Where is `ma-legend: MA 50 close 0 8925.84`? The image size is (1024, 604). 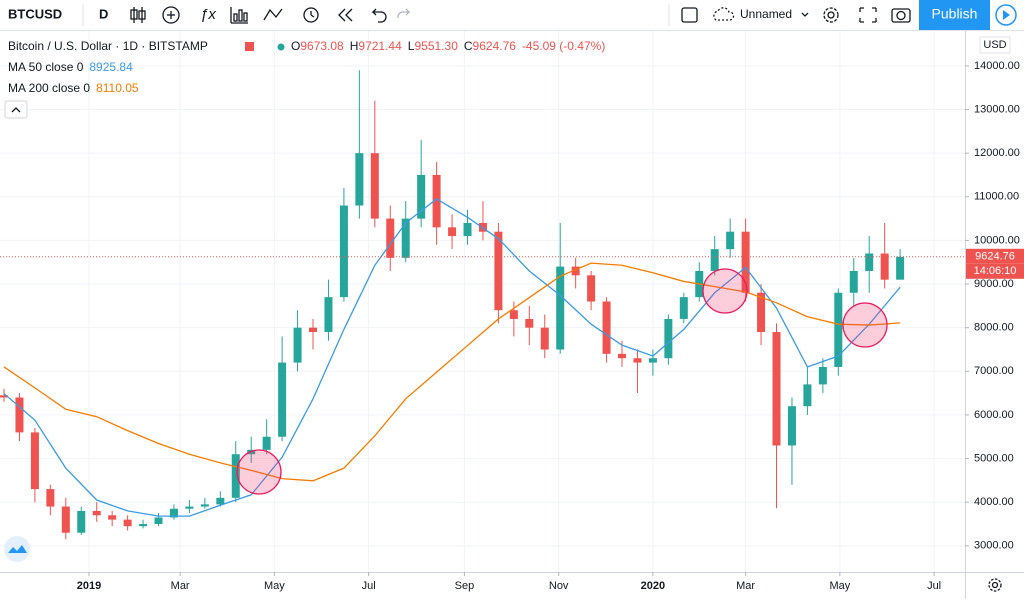 ma-legend: MA 50 close 0 8925.84 is located at coordinates (70, 67).